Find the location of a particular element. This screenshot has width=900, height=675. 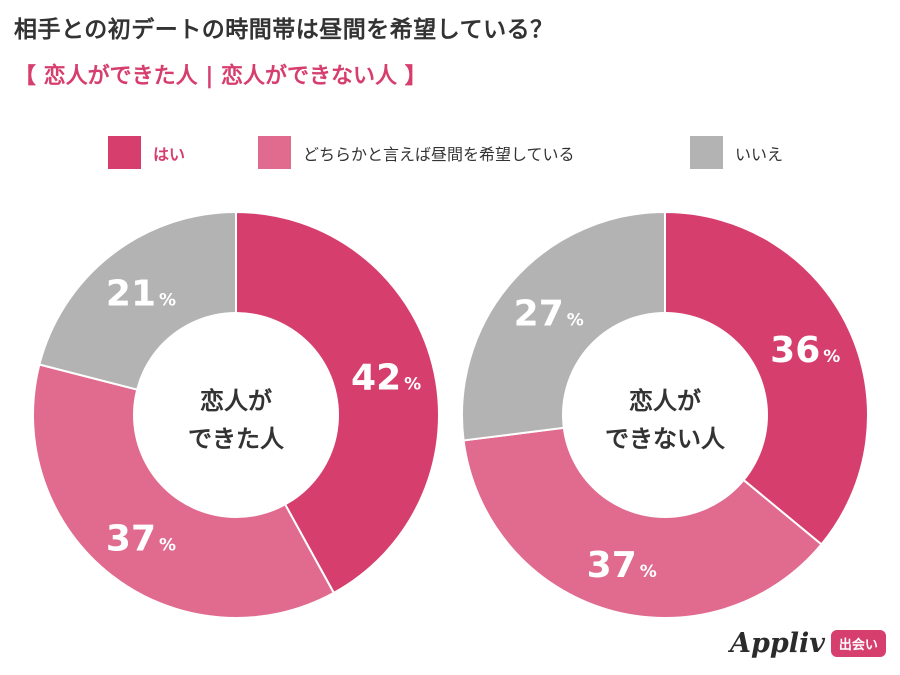

legend-item-yes: はい is located at coordinates (146, 152).